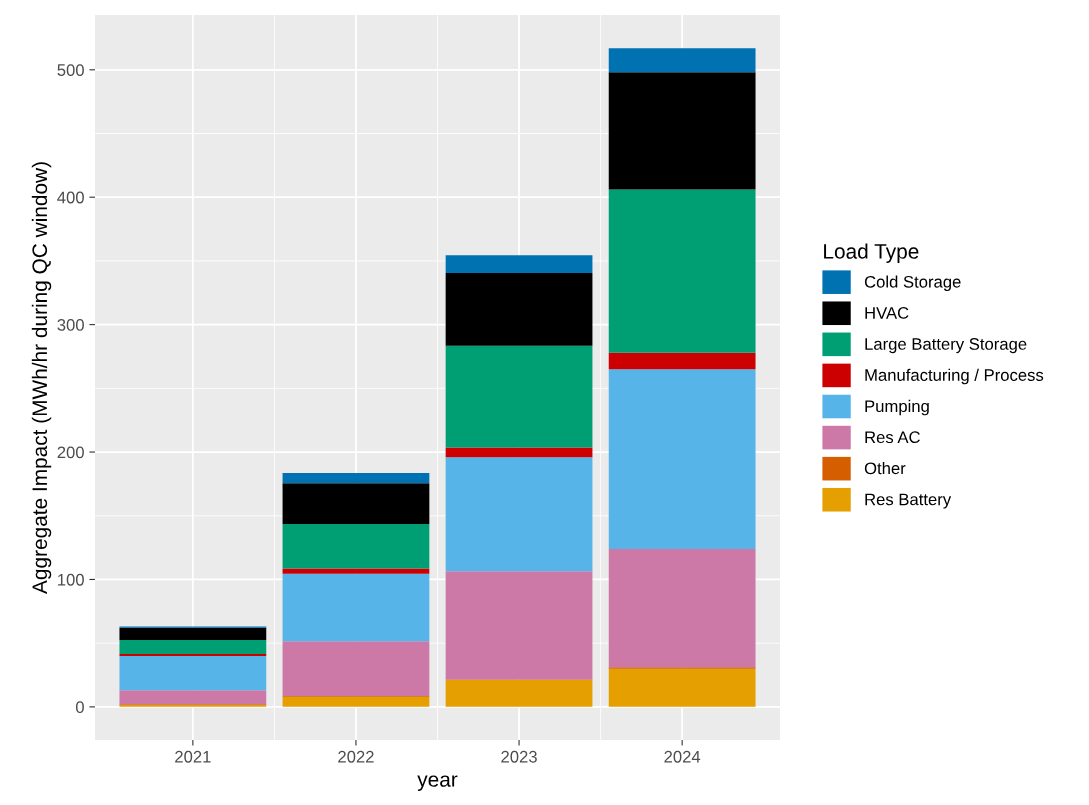 This screenshot has height=805, width=1089. What do you see at coordinates (70, 325) in the screenshot?
I see `y-tick-label: 300` at bounding box center [70, 325].